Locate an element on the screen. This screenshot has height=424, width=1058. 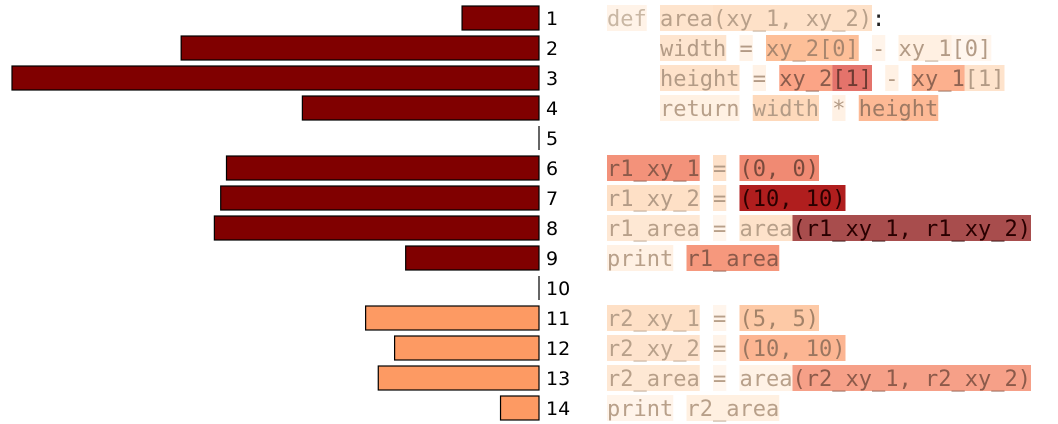
line-number: 4 is located at coordinates (552, 109).